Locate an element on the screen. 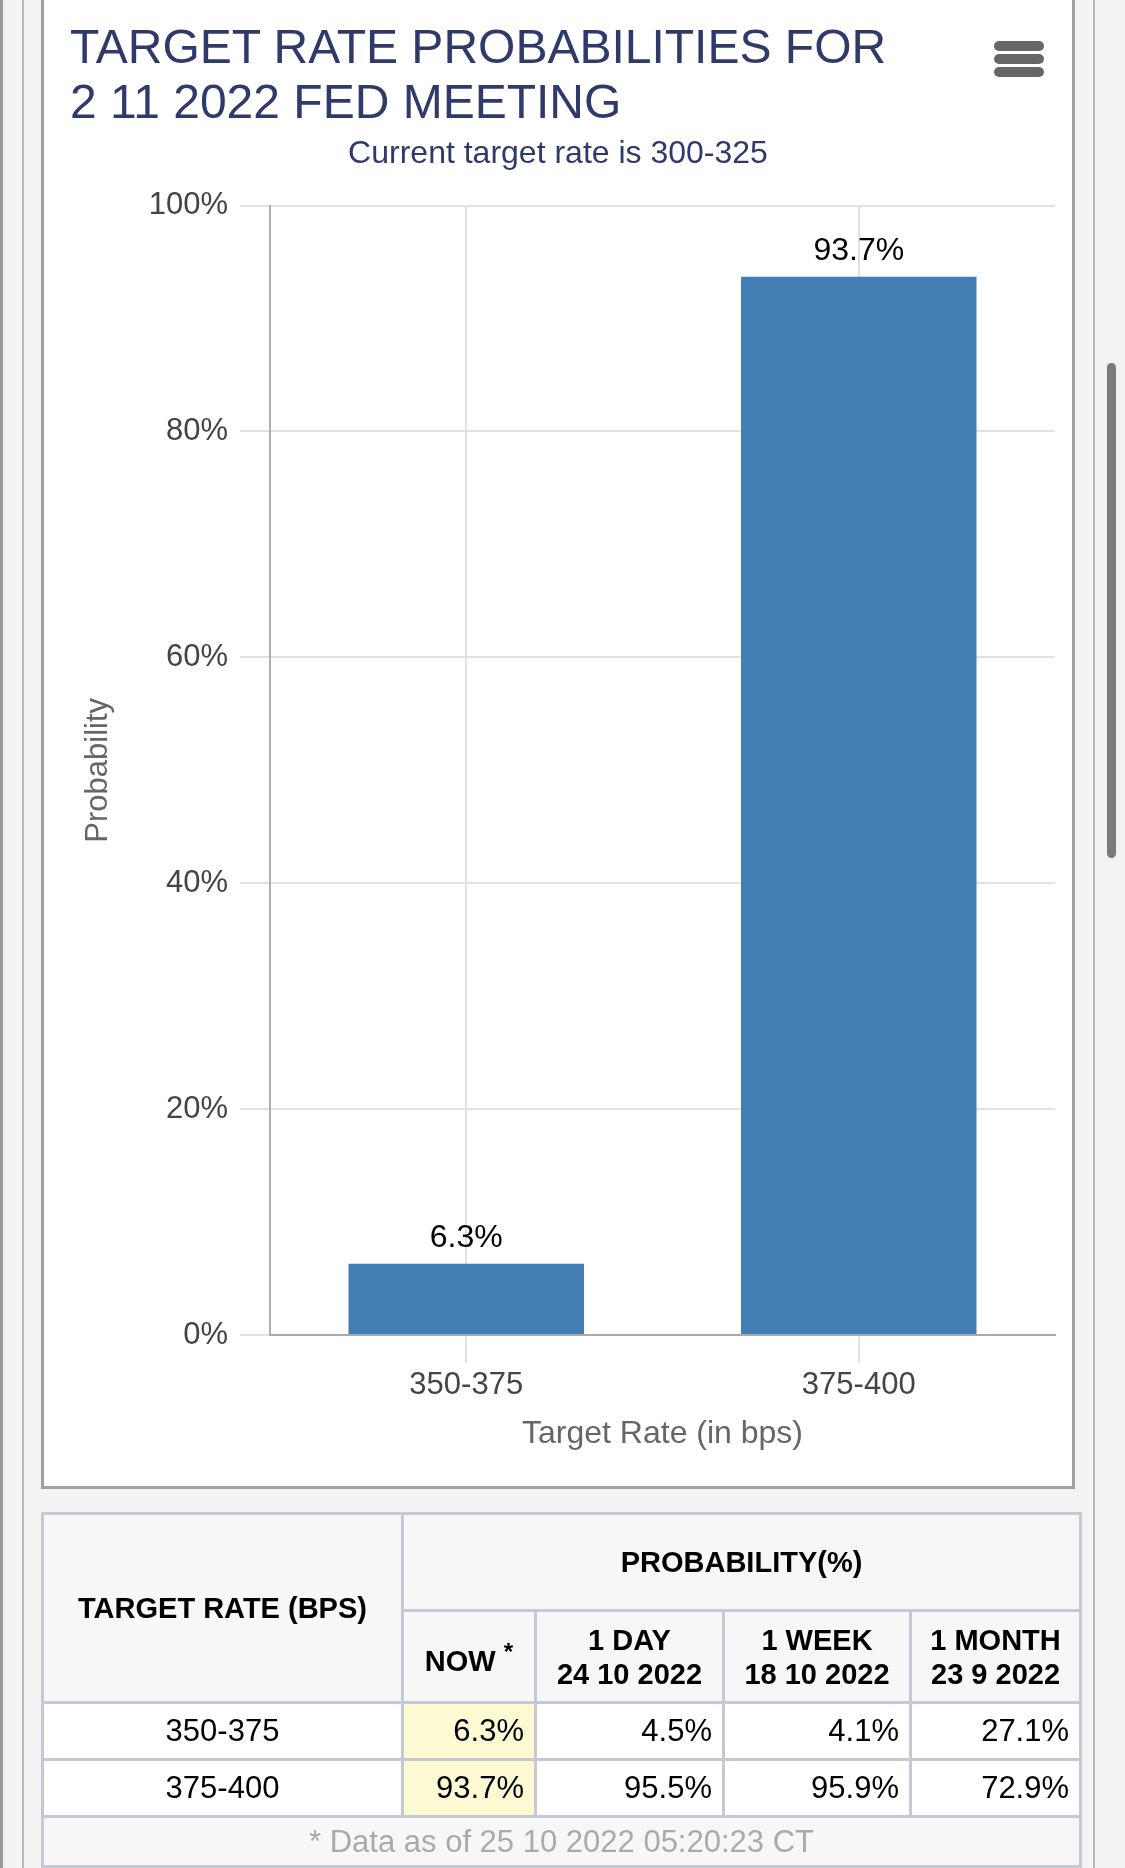  data-label: 72.9% is located at coordinates (995, 1788).